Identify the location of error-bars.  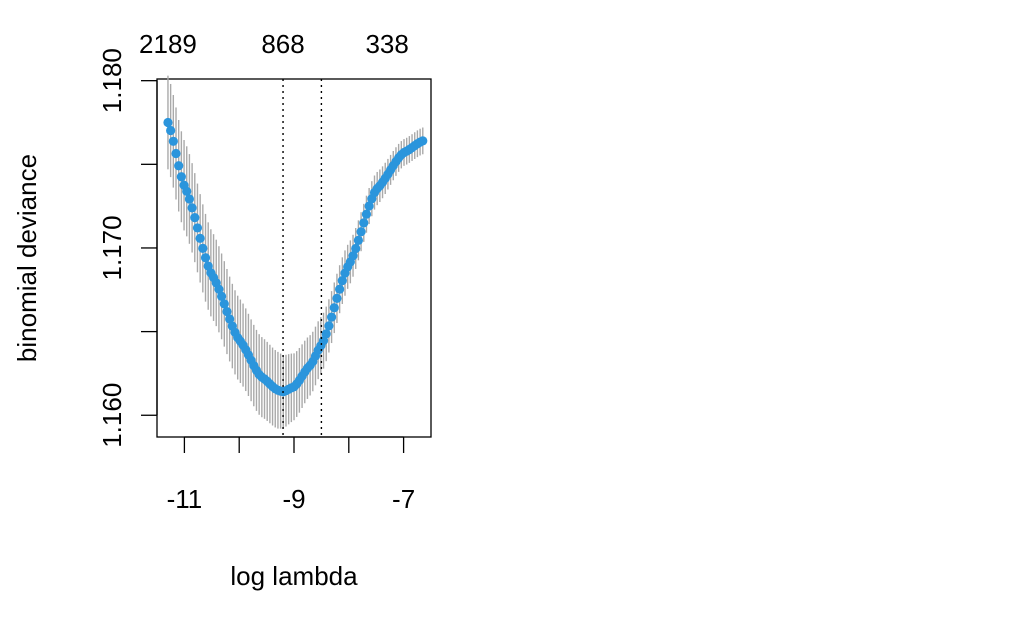
(295, 252).